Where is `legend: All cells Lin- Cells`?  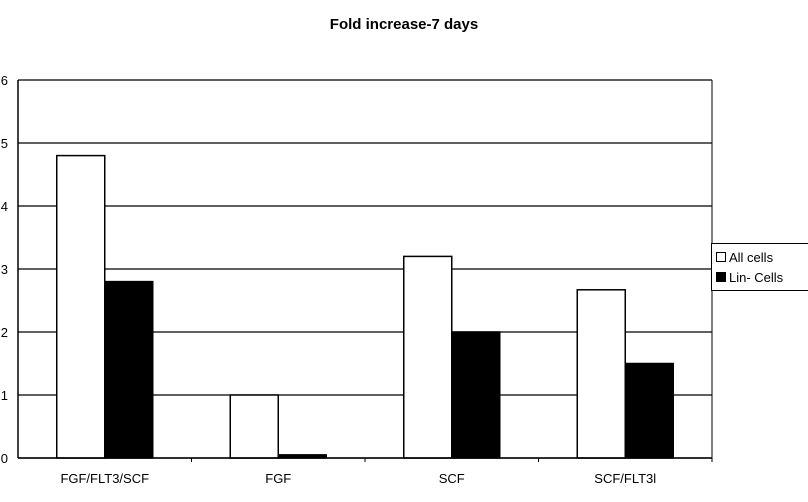 legend: All cells Lin- Cells is located at coordinates (759, 267).